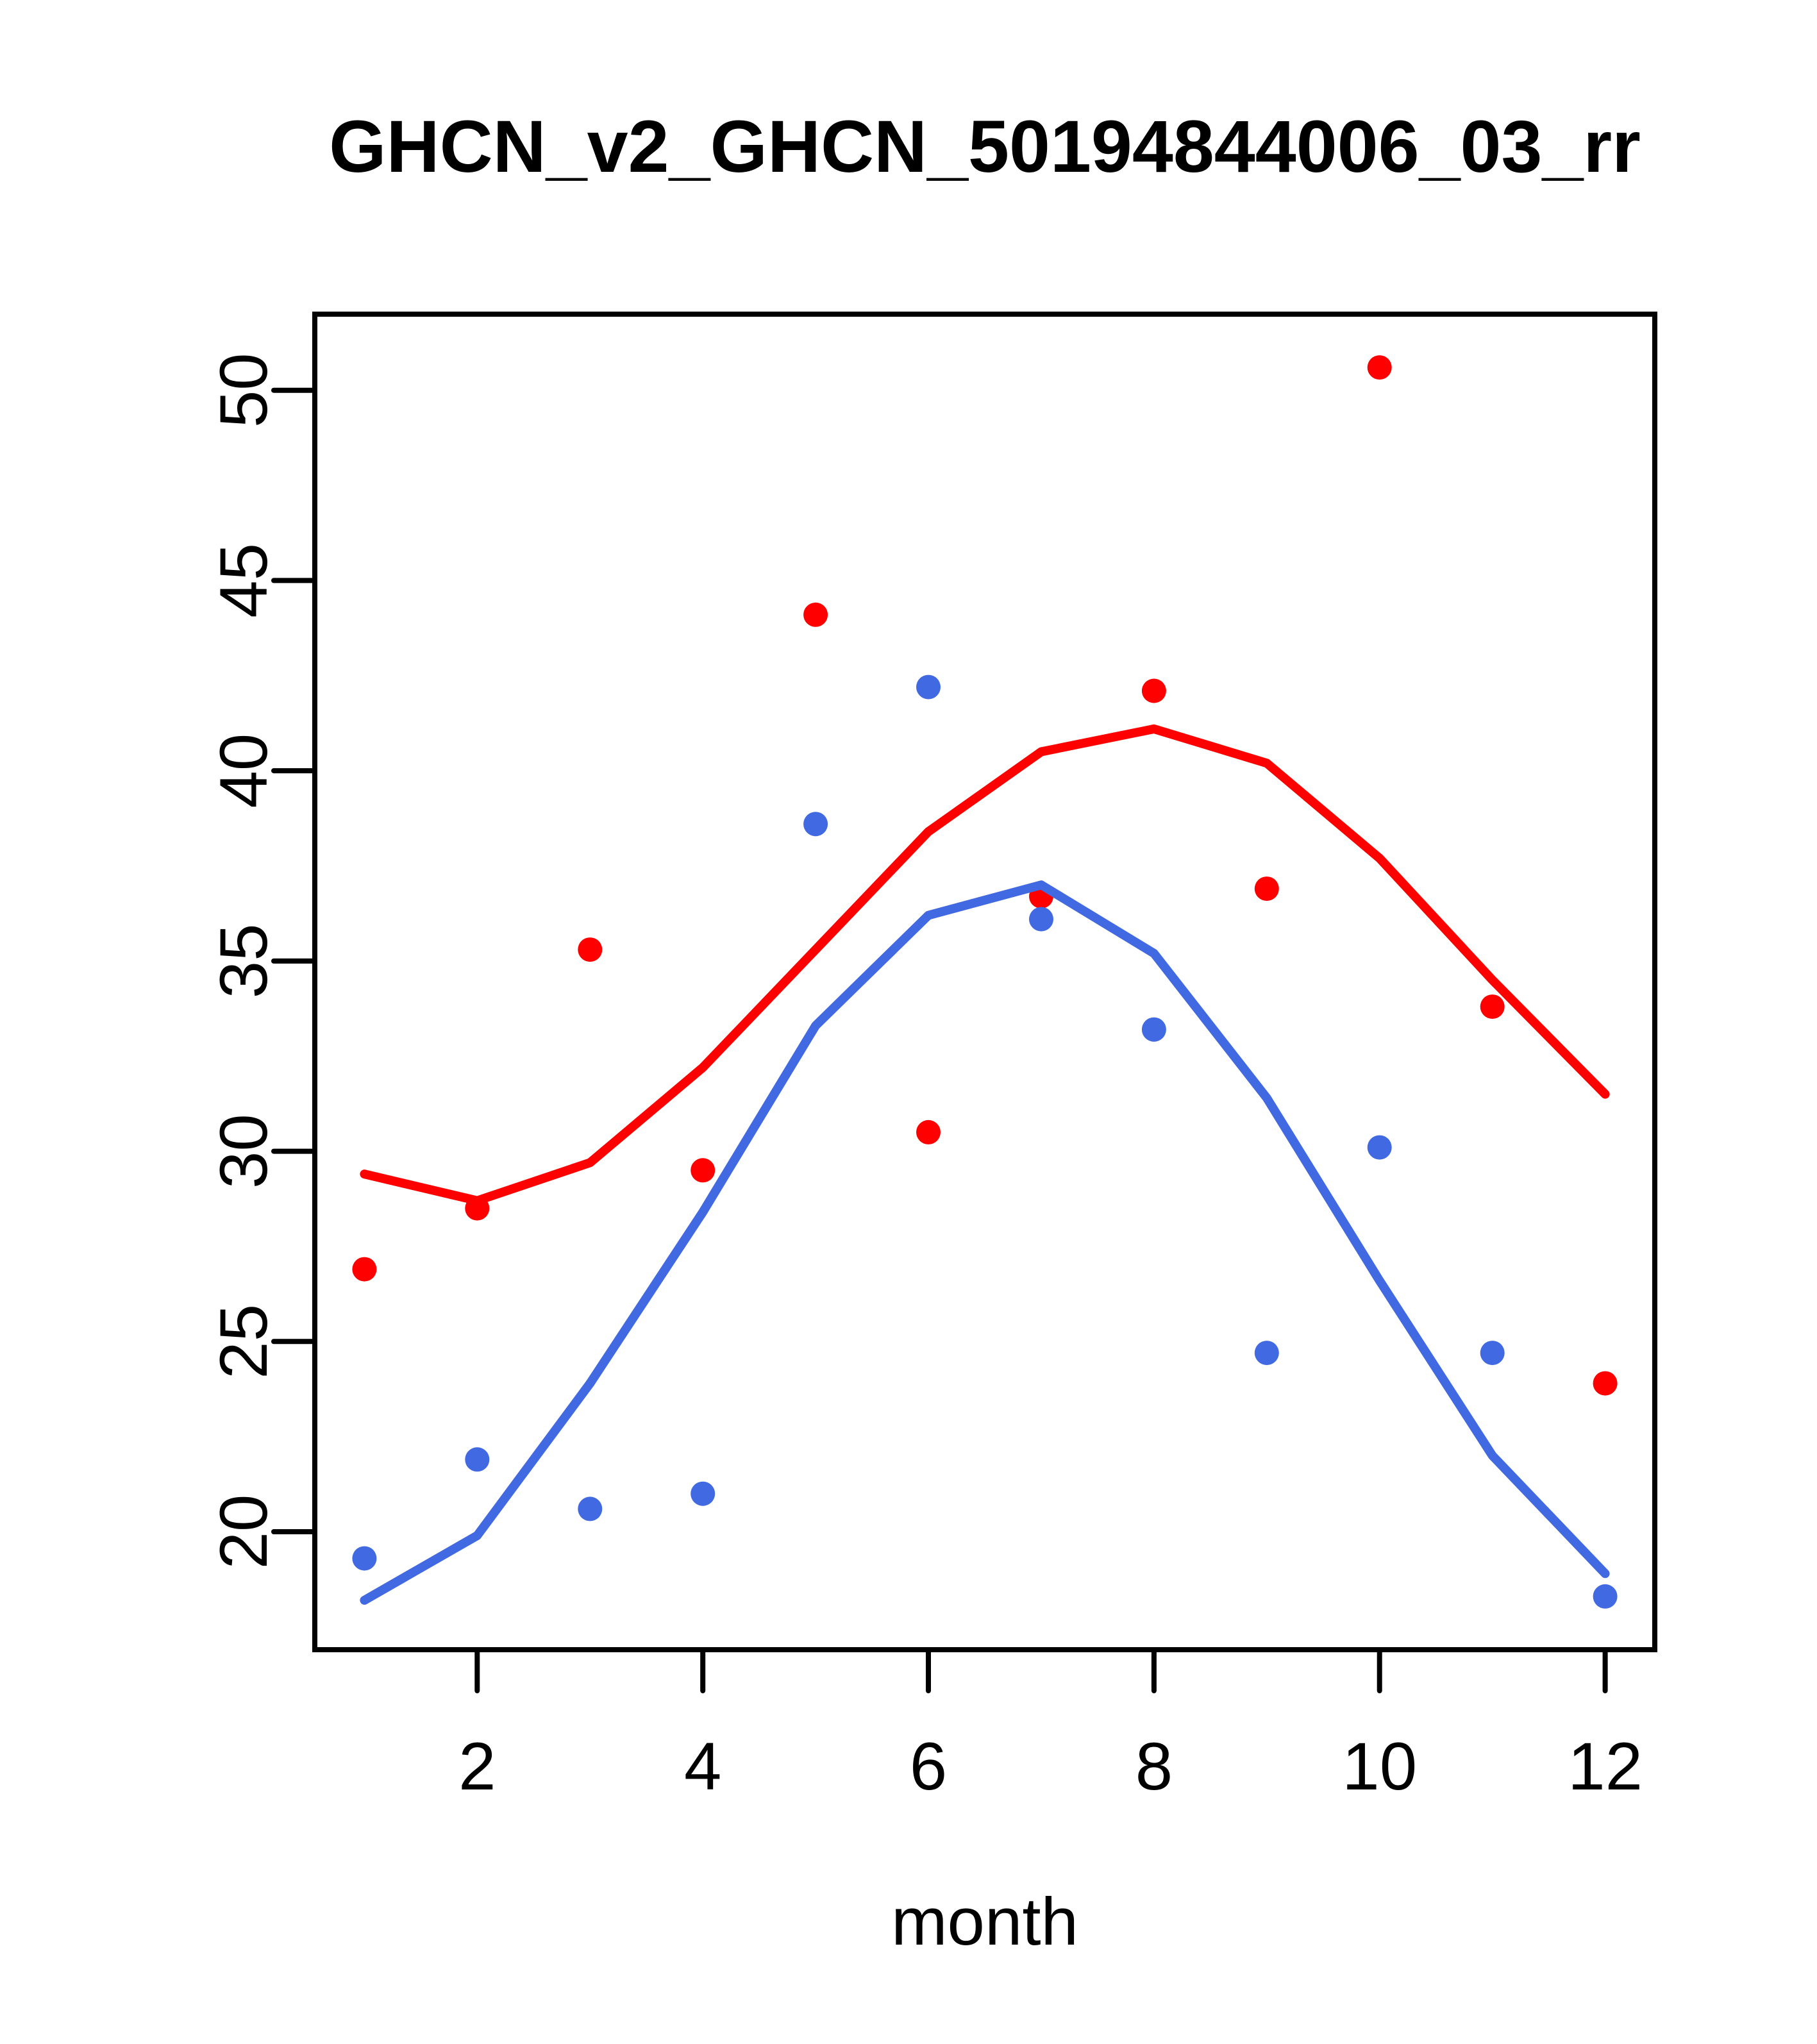 The width and height of the screenshot is (1817, 2044). I want to click on x-tick-label: 10, so click(1379, 1766).